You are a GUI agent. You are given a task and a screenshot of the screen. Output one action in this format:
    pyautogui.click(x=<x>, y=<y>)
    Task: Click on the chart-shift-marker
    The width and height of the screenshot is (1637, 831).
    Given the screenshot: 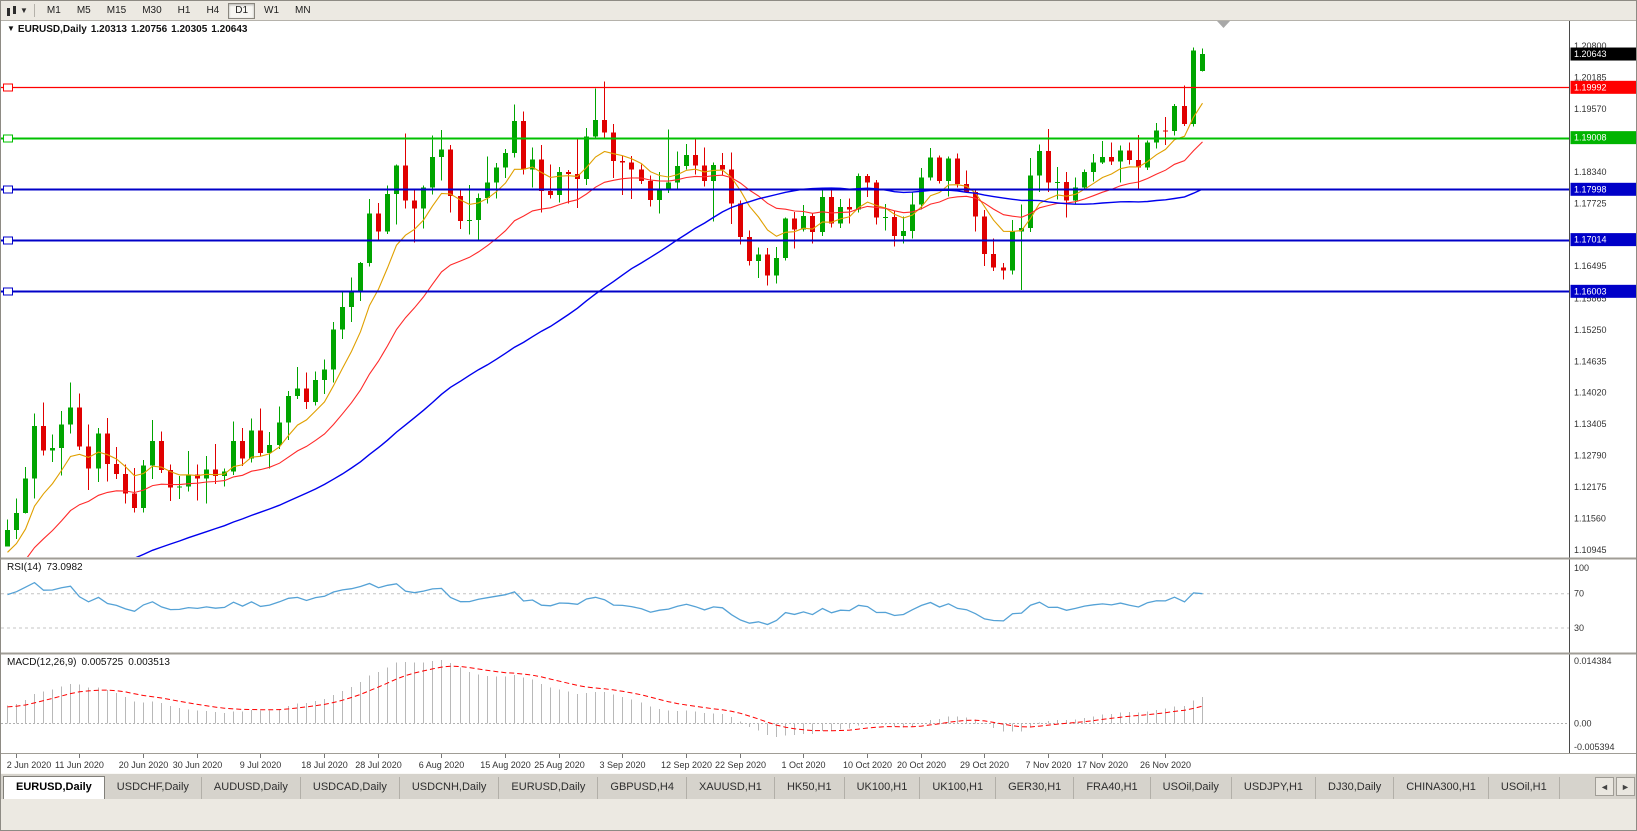 What is the action you would take?
    pyautogui.click(x=1223, y=24)
    